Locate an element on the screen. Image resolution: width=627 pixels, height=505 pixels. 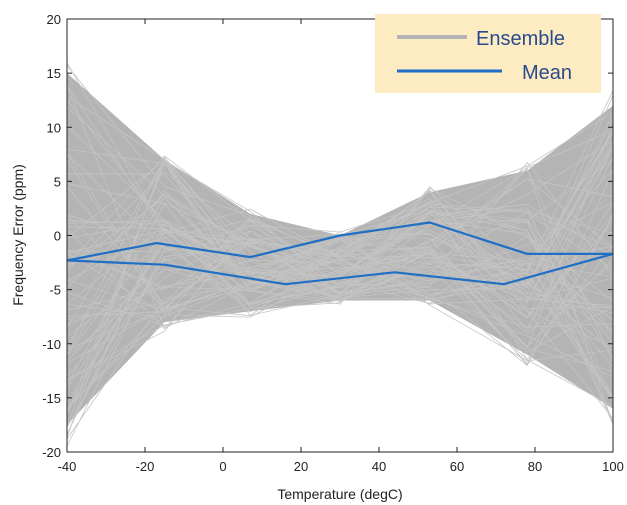
legend: Ensemble Mean is located at coordinates (488, 53).